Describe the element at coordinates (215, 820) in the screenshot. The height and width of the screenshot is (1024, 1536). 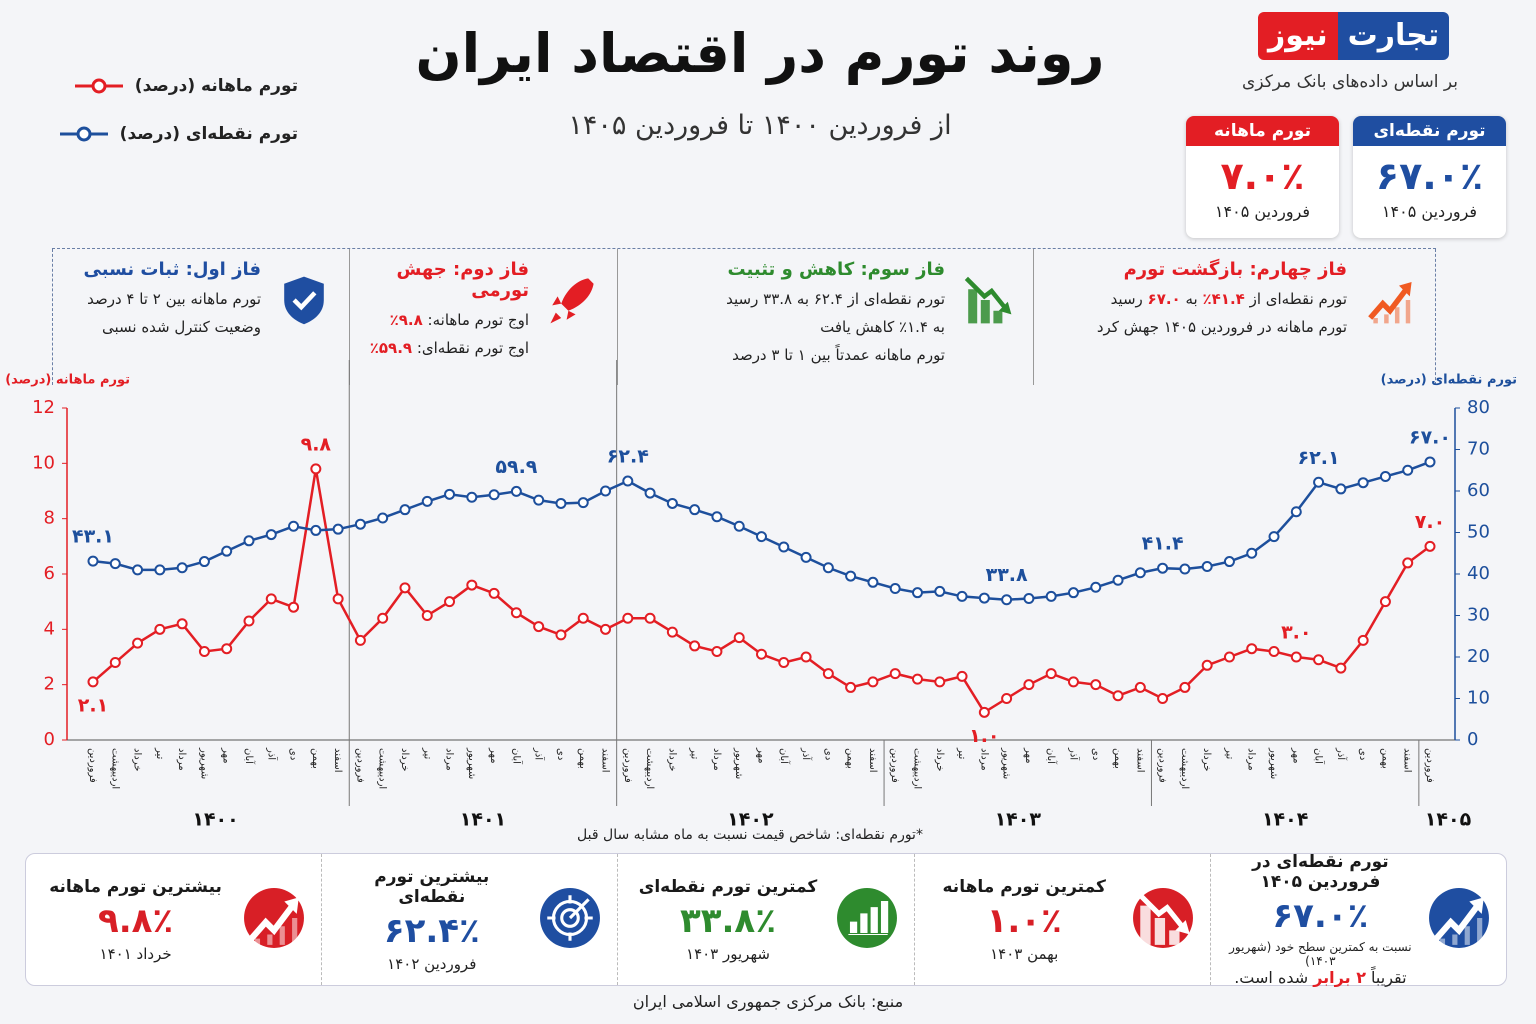
I see `year-label: ۱۴۰۰` at that location.